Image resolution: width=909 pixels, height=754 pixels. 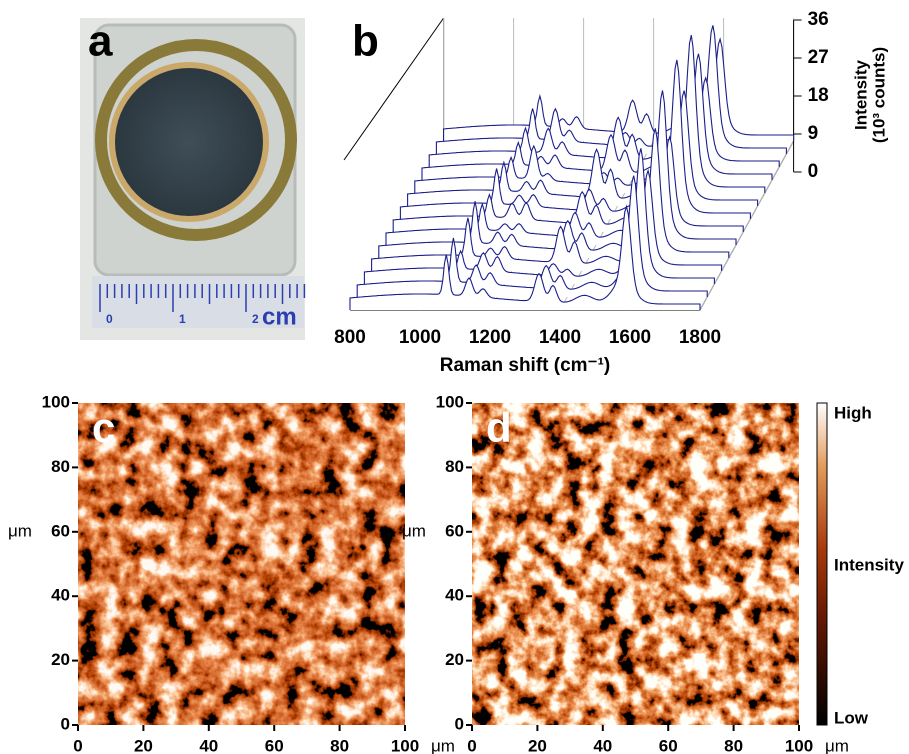 What do you see at coordinates (860, 95) in the screenshot?
I see `z-axis-label: Intensity` at bounding box center [860, 95].